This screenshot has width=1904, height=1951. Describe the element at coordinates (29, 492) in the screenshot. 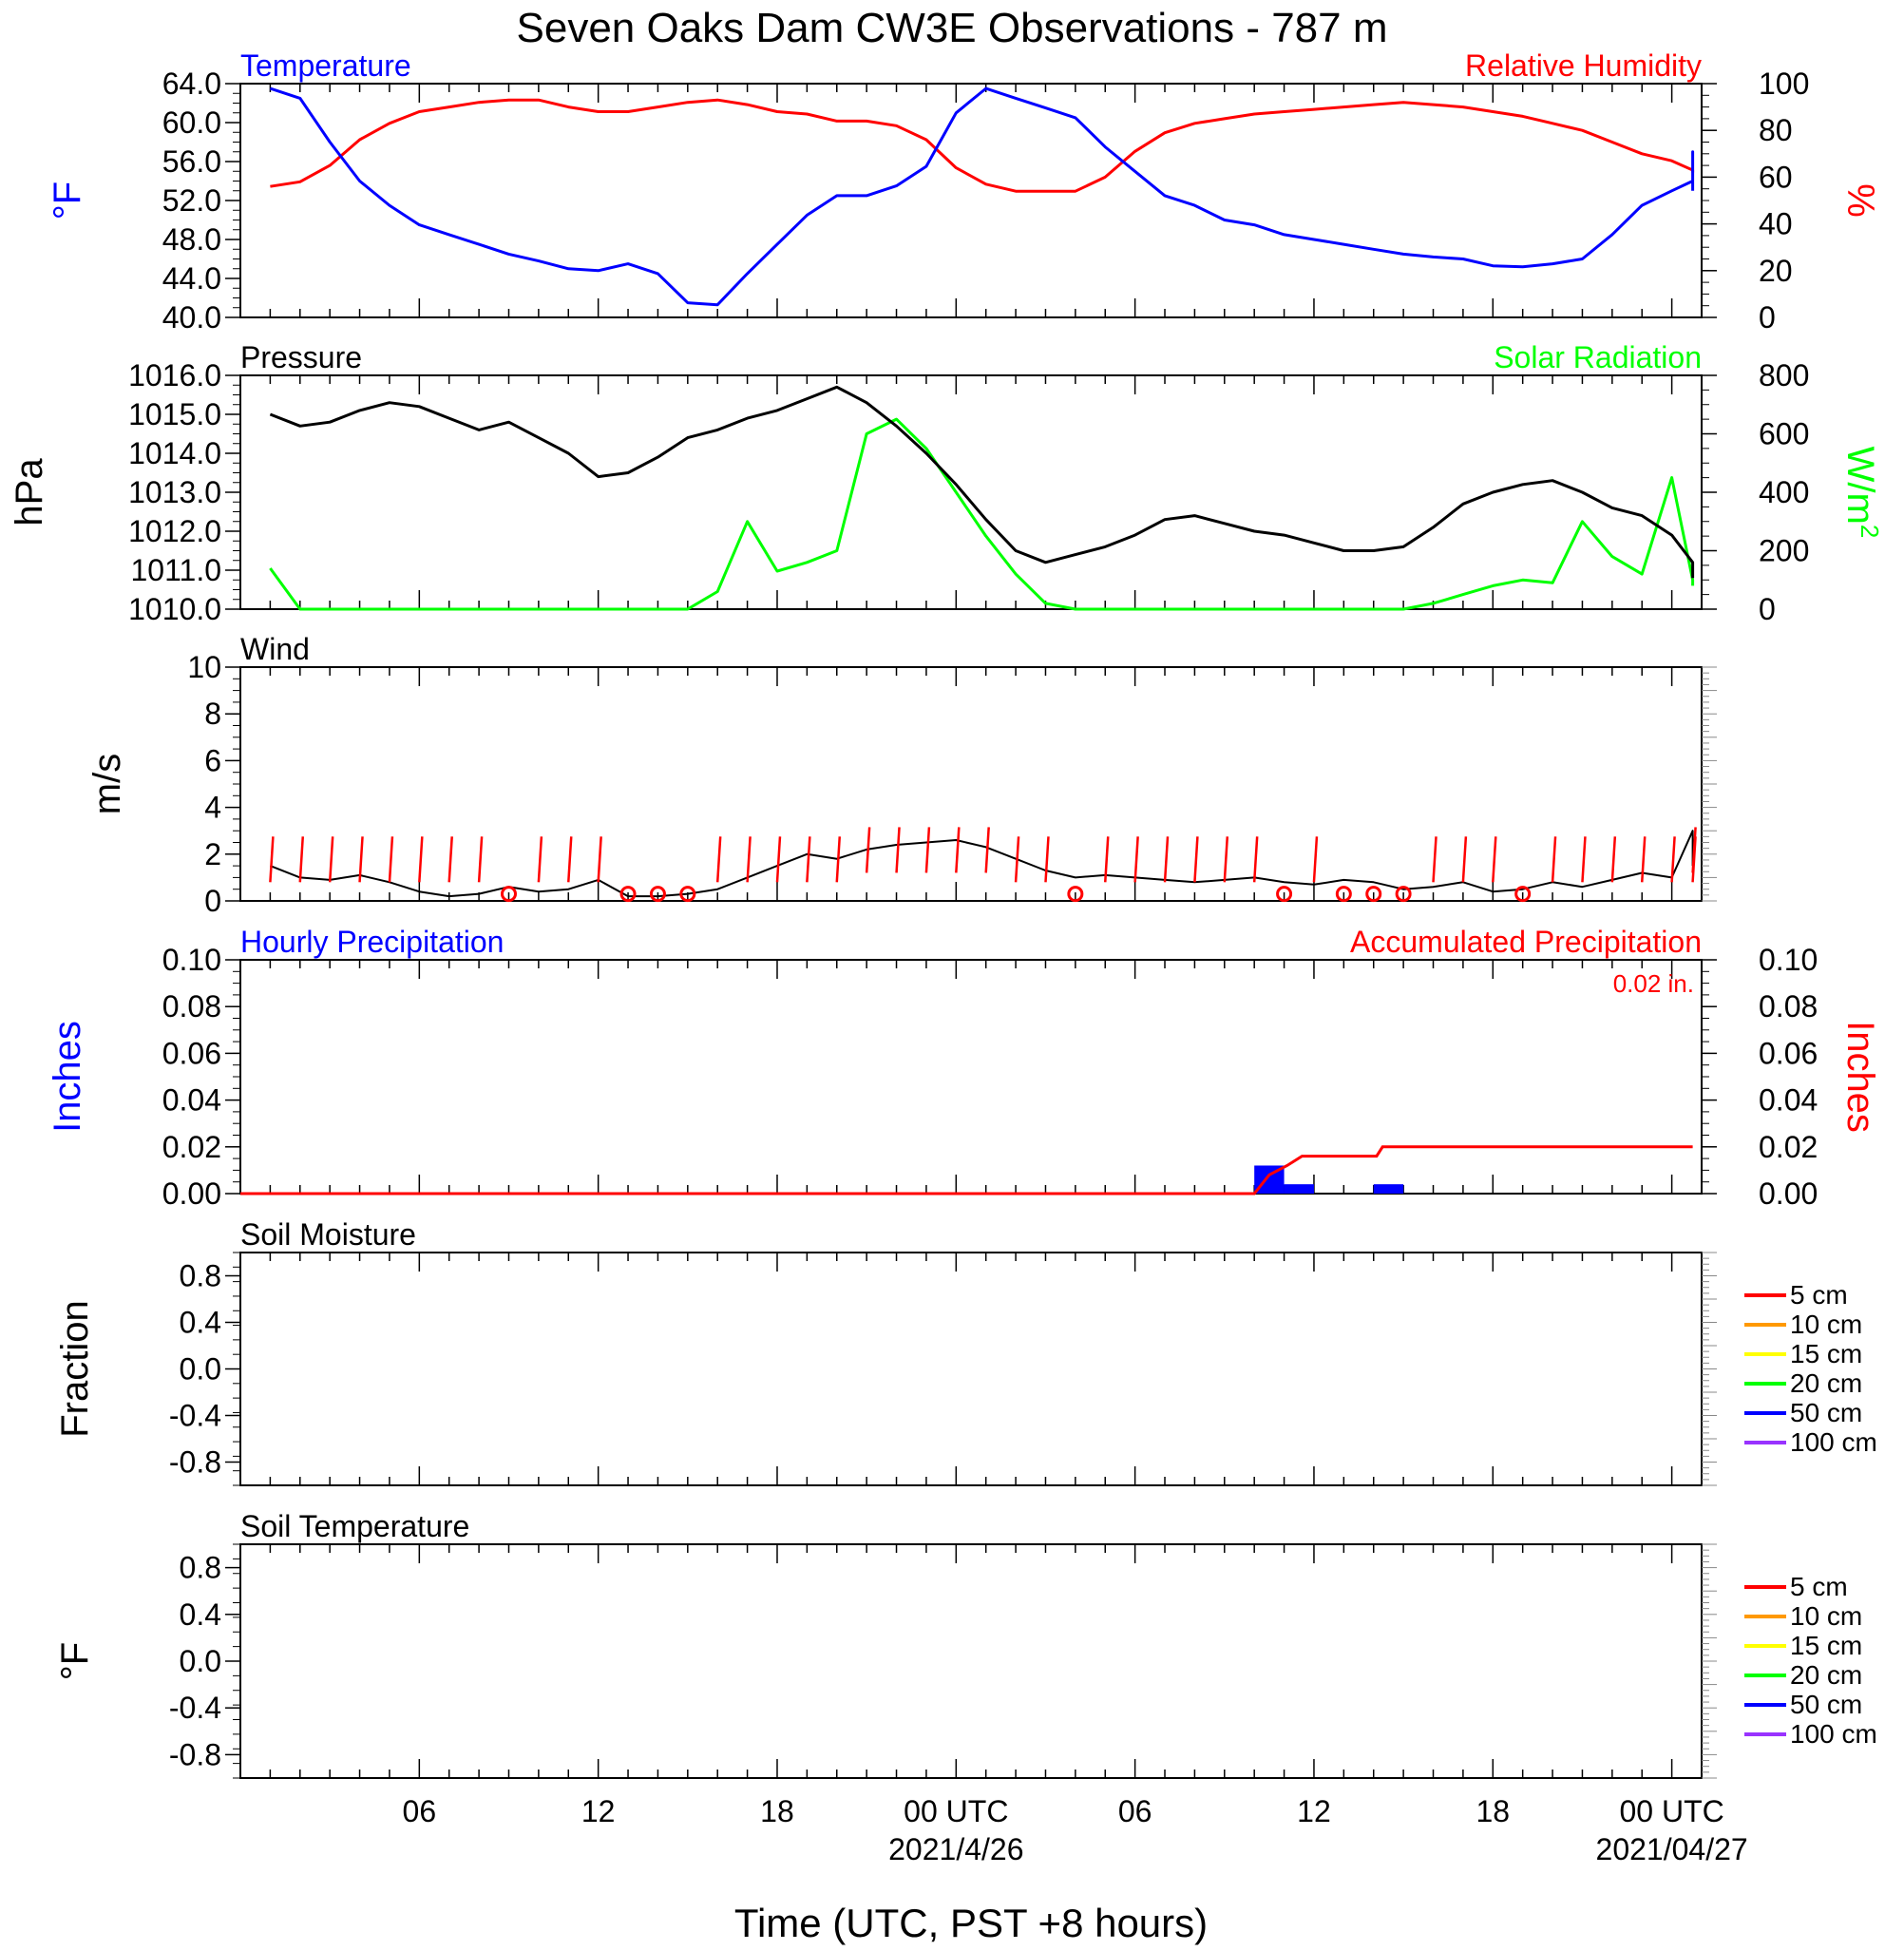

I see `pressure-axis-label: hPa` at that location.